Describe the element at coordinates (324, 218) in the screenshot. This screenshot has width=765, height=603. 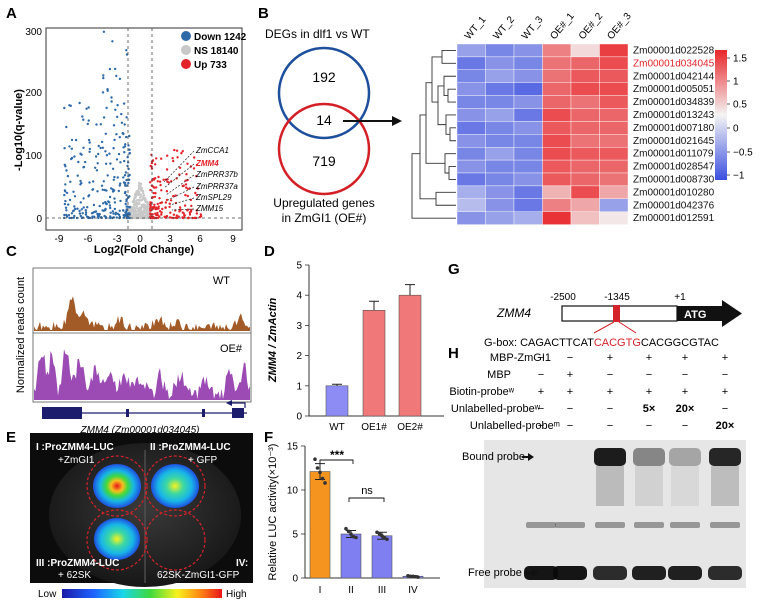
I see `venn-bottom-line2: in ZmGI1 (OE#)` at that location.